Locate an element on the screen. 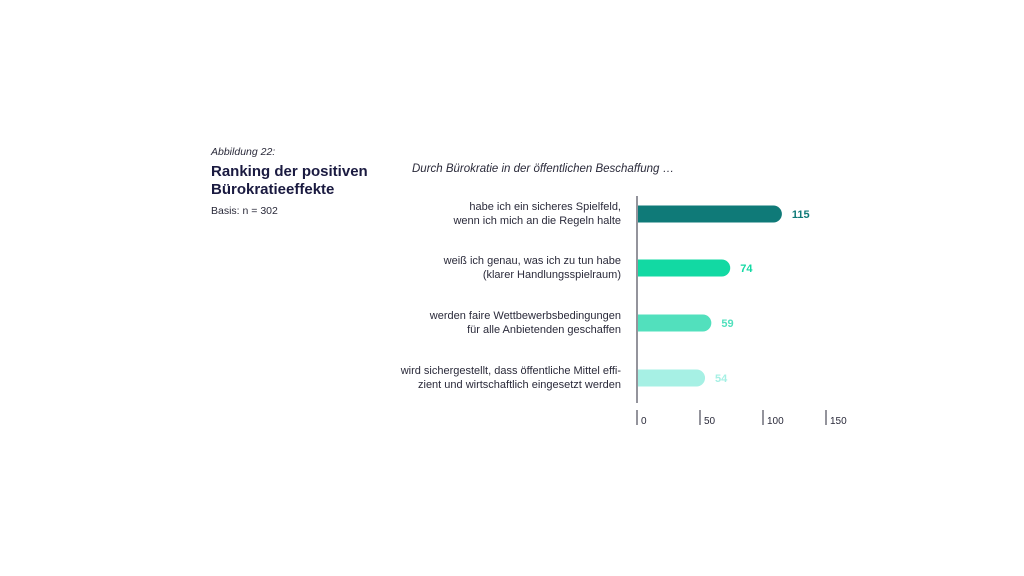 The image size is (1024, 576). figure-label: Abbildung 22: is located at coordinates (243, 152).